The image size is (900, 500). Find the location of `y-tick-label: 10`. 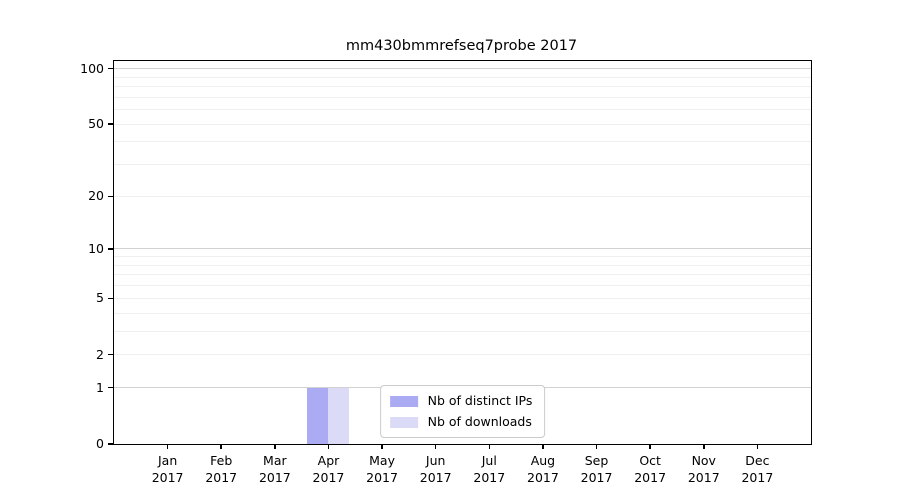

y-tick-label: 10 is located at coordinates (96, 248).